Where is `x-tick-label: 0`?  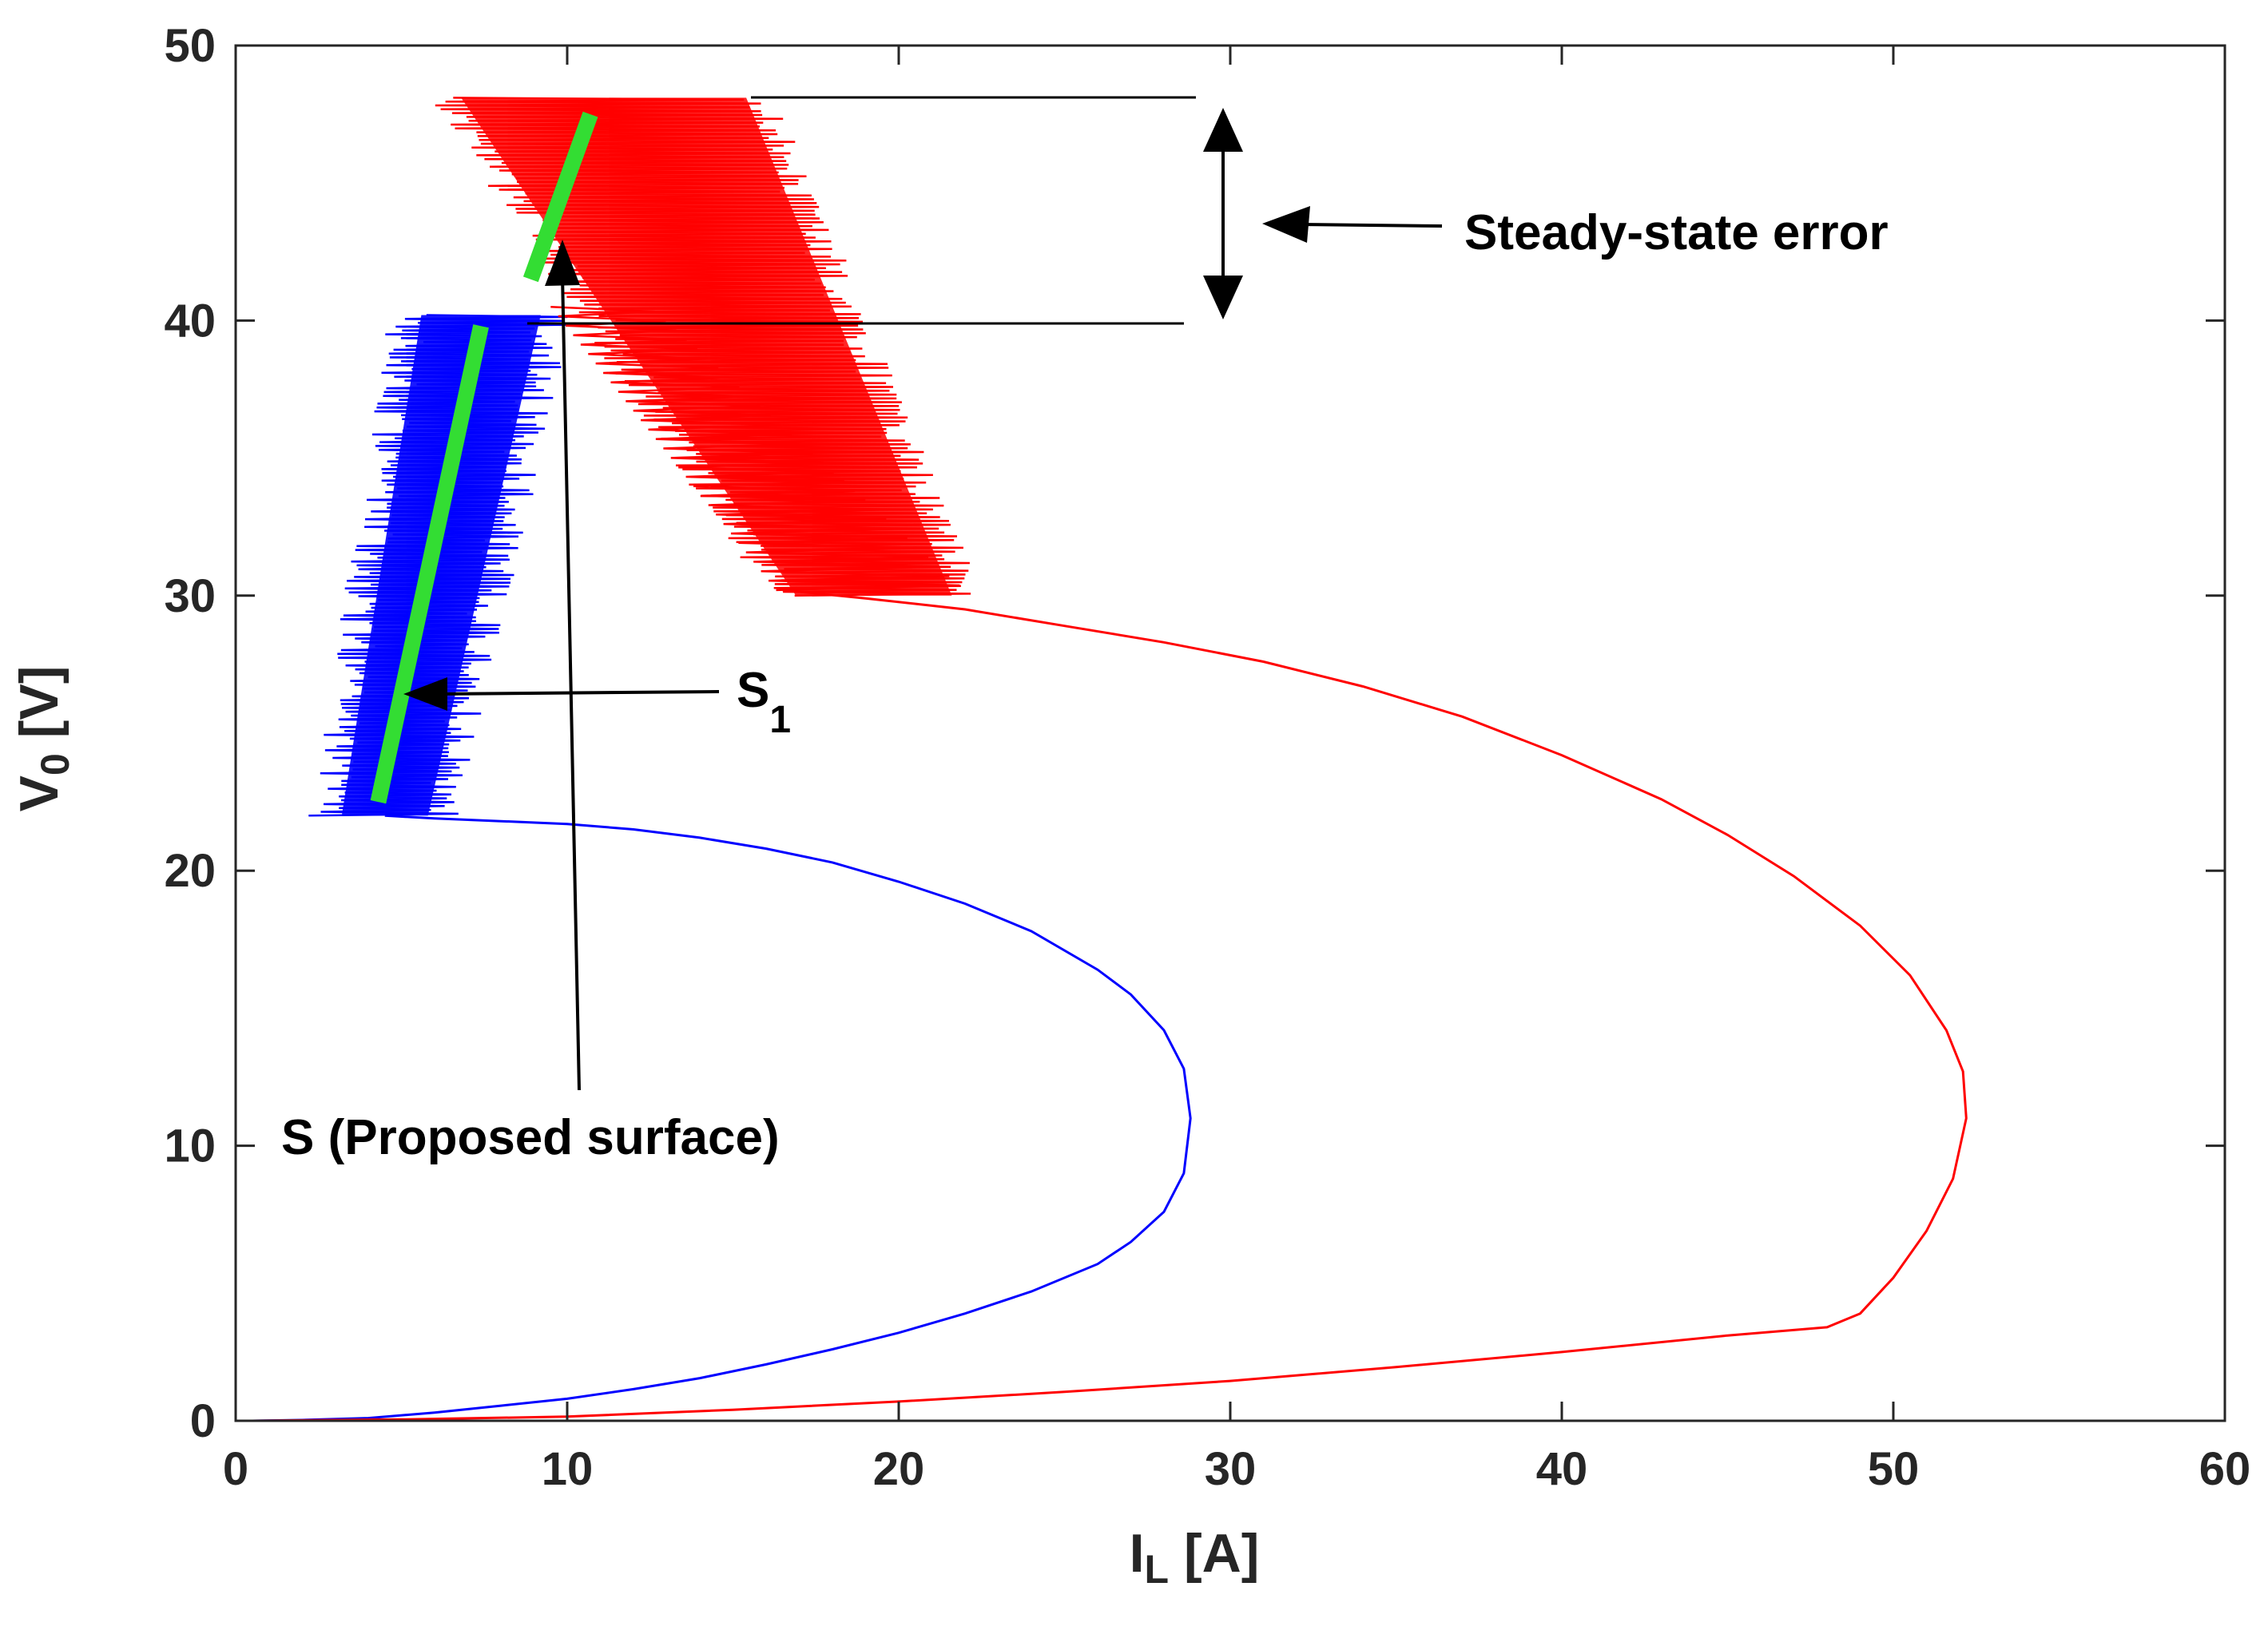
x-tick-label: 0 is located at coordinates (235, 1469).